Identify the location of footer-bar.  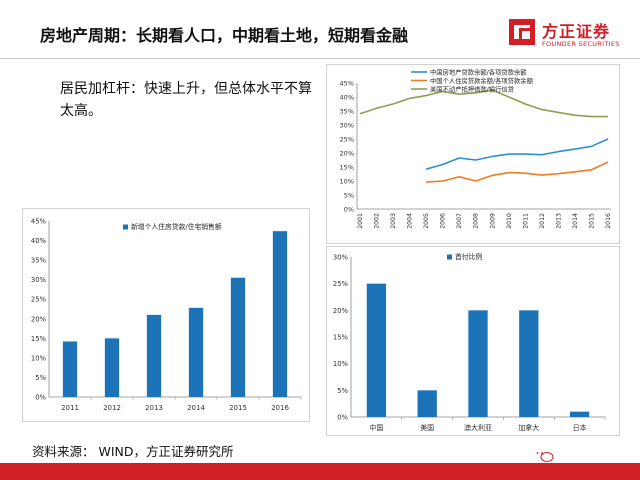
(320, 471).